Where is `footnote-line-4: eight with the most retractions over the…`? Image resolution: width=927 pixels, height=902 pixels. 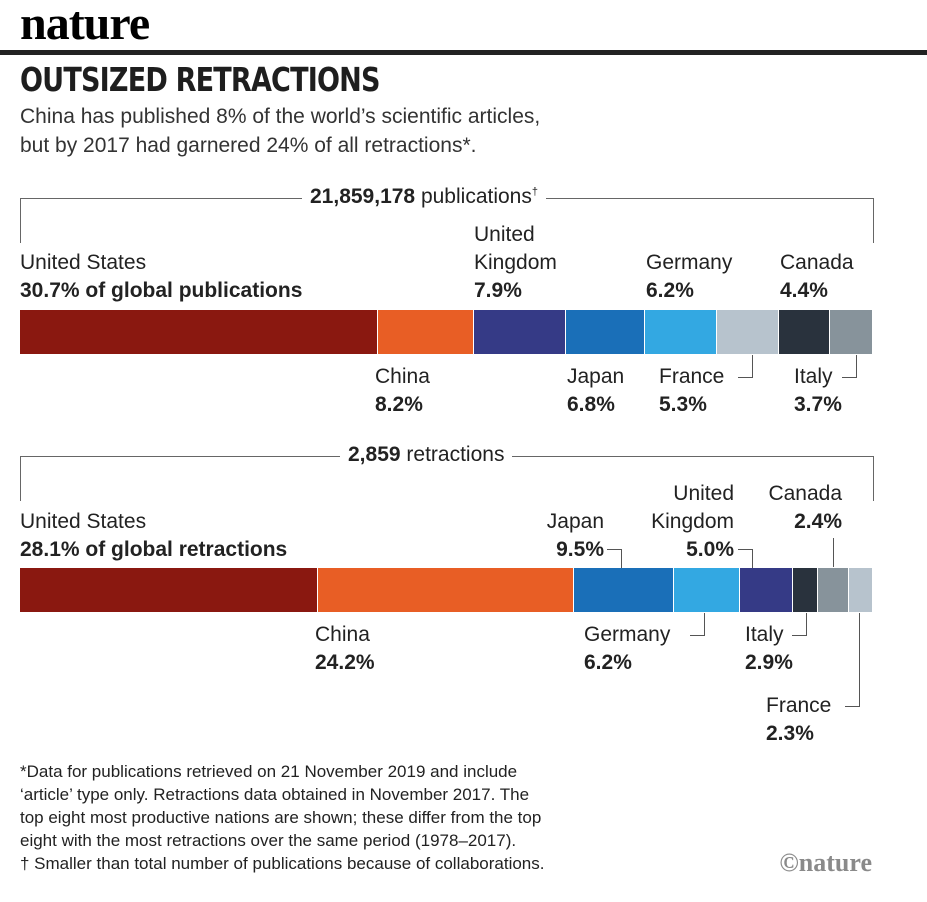
footnote-line-4: eight with the most retractions over the… is located at coordinates (268, 840).